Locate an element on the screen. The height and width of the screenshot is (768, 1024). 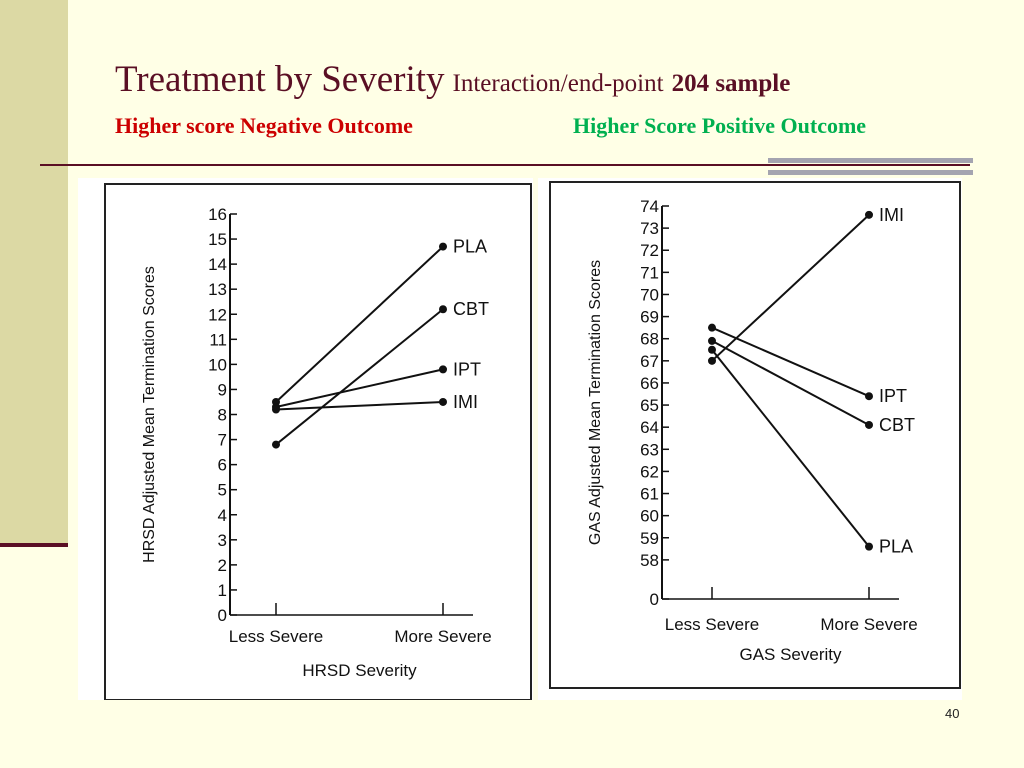
y-tick-label: 6 is located at coordinates (222, 465).